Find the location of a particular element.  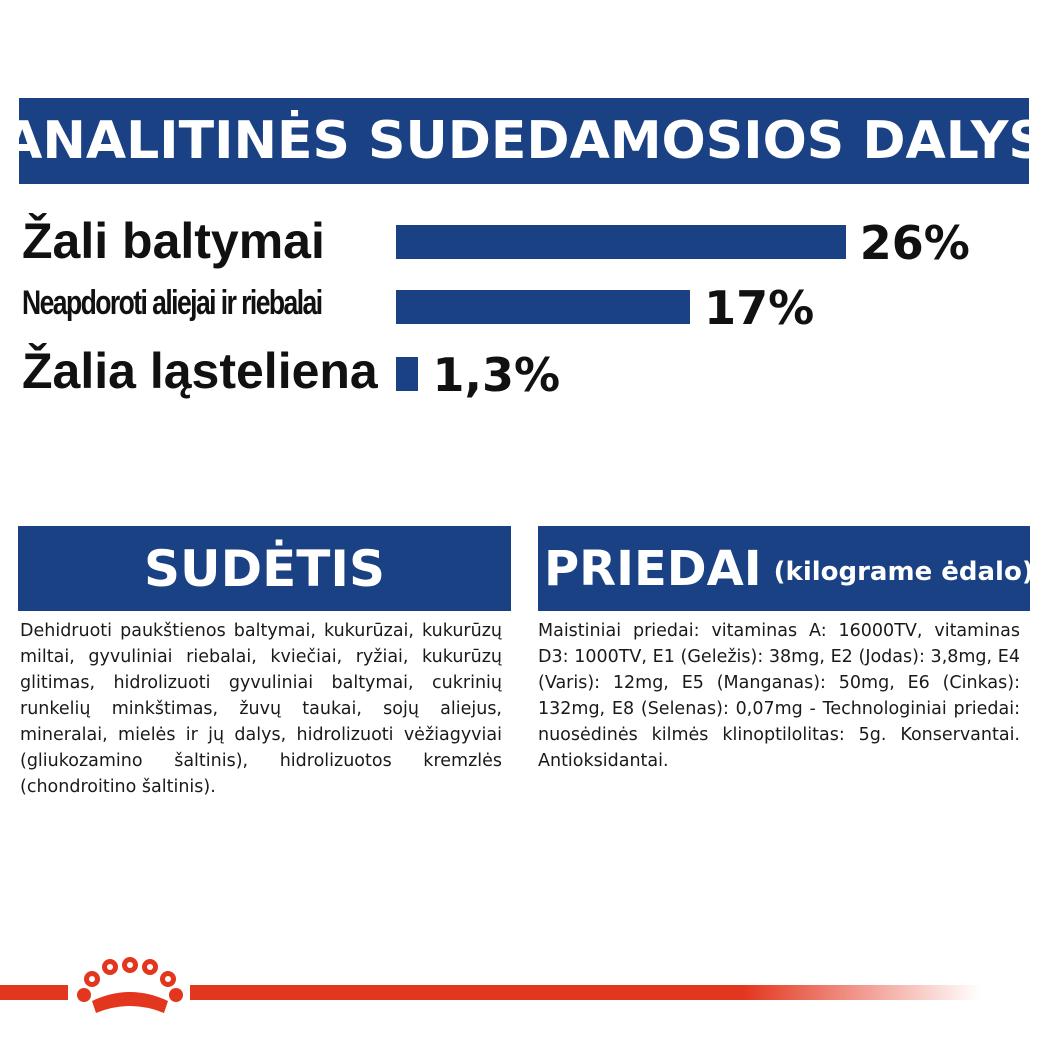

category-label-fibre: Žalia ląsteliena is located at coordinates (200, 371).